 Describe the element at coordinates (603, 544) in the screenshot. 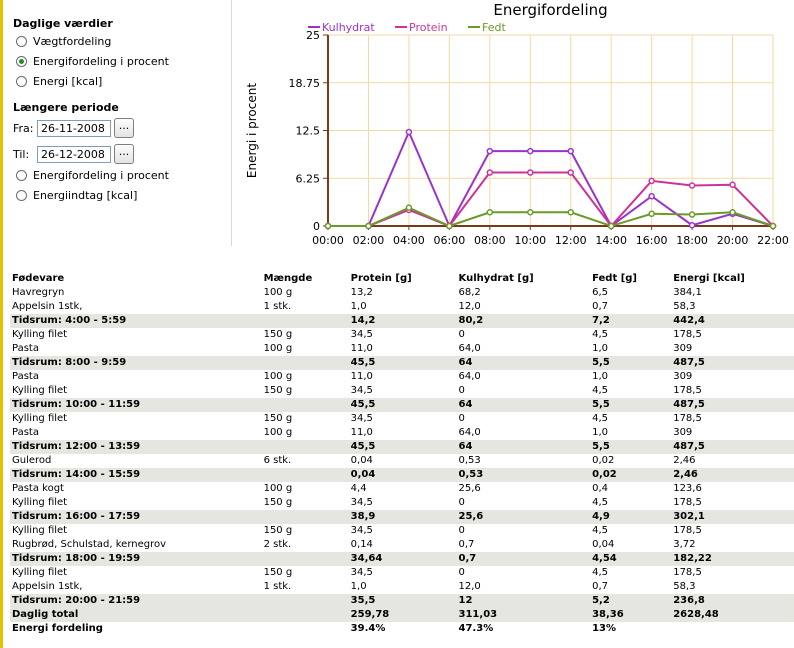

I see `table-cell: 0,04` at that location.